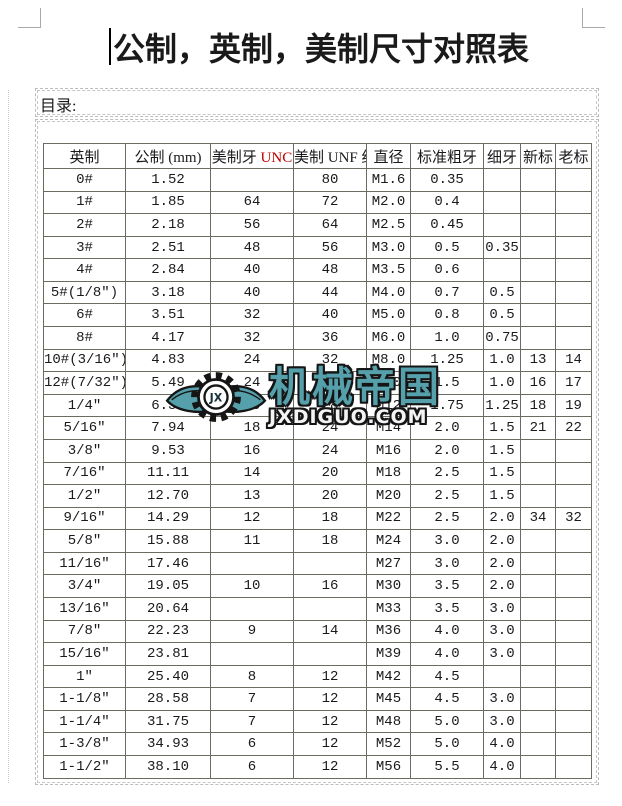 This screenshot has height=806, width=622. What do you see at coordinates (330, 631) in the screenshot?
I see `table-cell: 14` at bounding box center [330, 631].